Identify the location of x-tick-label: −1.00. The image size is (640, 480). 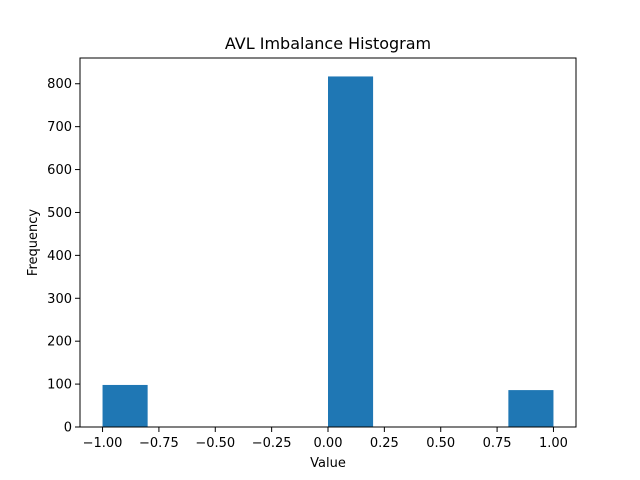
(103, 443).